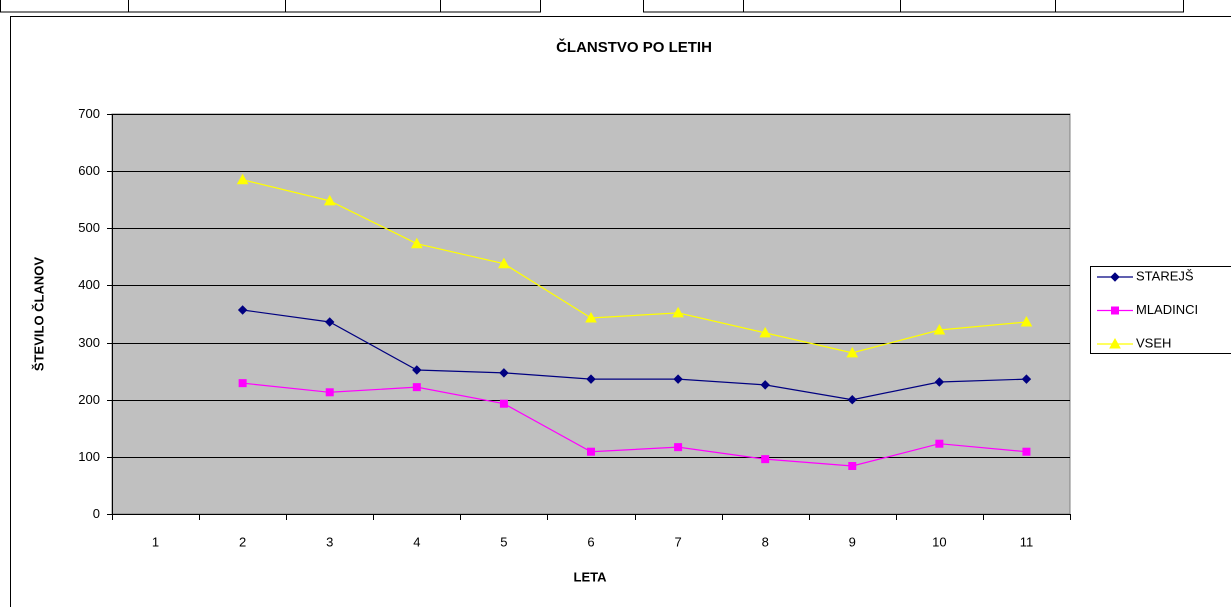 The image size is (1231, 607). I want to click on x-tick-label: 2, so click(242, 541).